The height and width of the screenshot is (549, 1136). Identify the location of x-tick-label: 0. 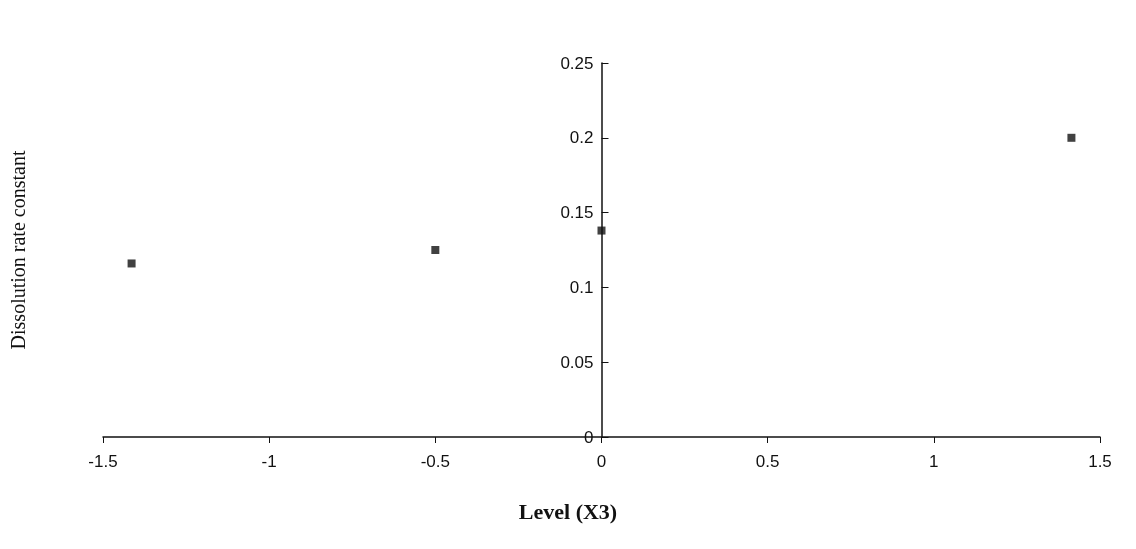
(601, 461).